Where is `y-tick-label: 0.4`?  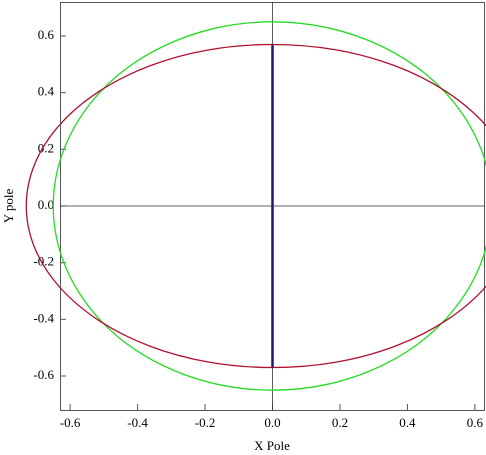
y-tick-label: 0.4 is located at coordinates (46, 91).